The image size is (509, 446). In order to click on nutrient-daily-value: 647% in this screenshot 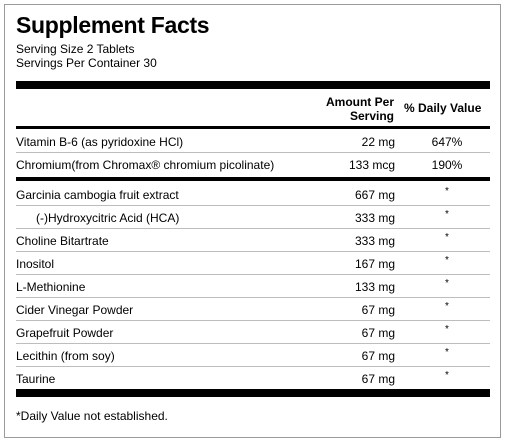, I will do `click(447, 142)`.